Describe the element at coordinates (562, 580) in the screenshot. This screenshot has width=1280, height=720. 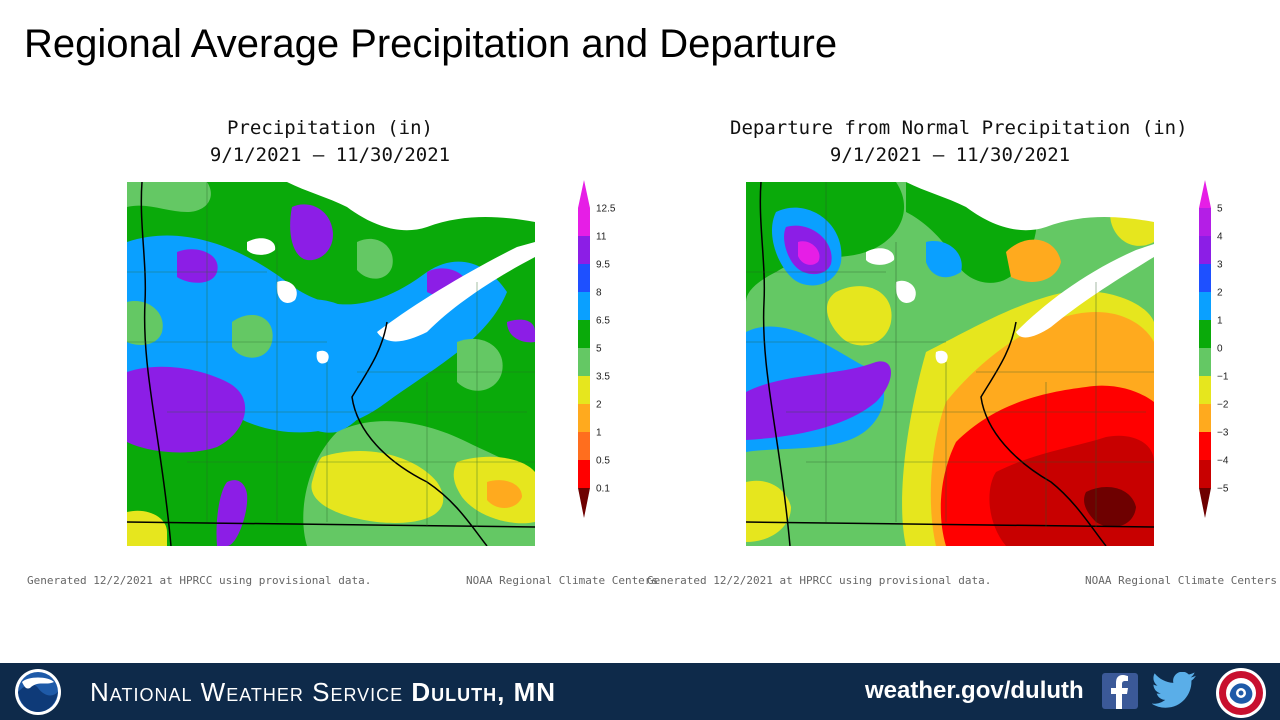
I see `precip-footnote-source: NOAA Regional Climate Centers` at that location.